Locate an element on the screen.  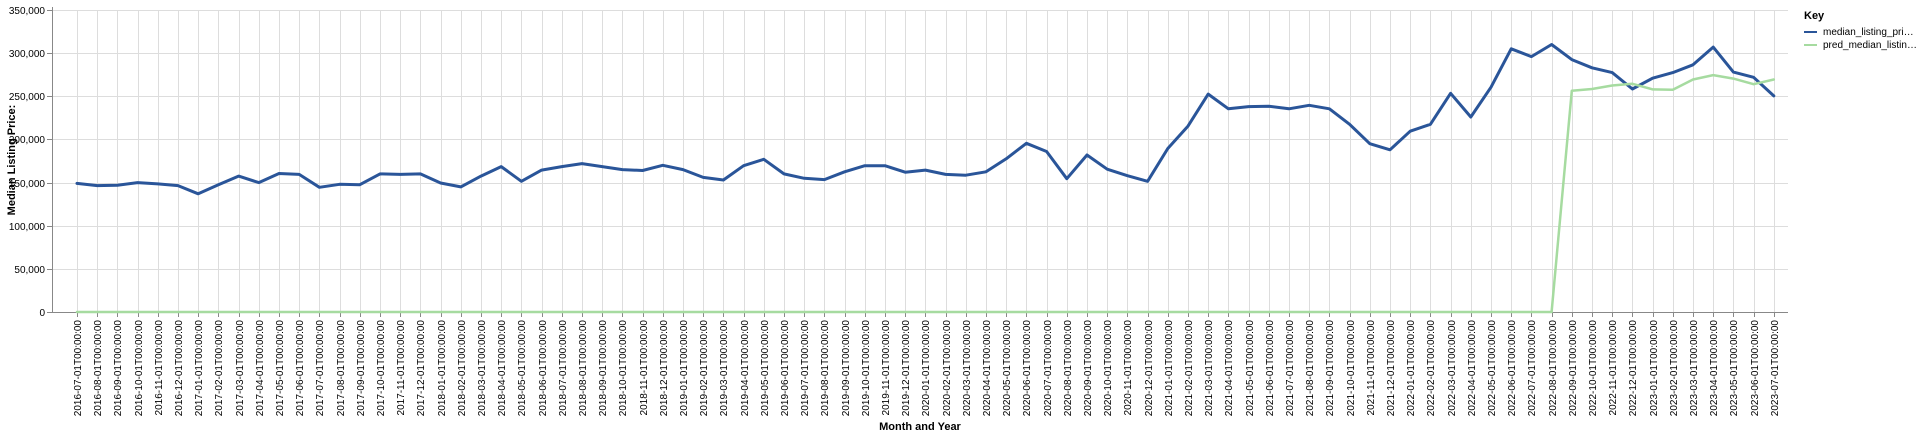
x-tick-label: 2021-03-01T00:00:00 is located at coordinates (1209, 368).